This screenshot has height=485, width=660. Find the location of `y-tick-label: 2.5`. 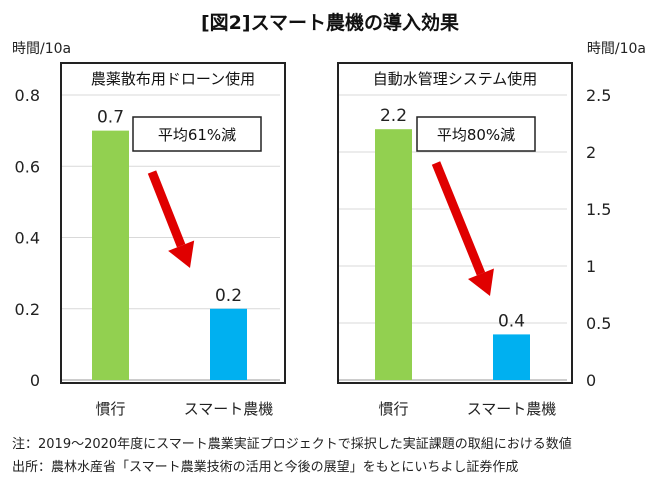

y-tick-label: 2.5 is located at coordinates (598, 95).